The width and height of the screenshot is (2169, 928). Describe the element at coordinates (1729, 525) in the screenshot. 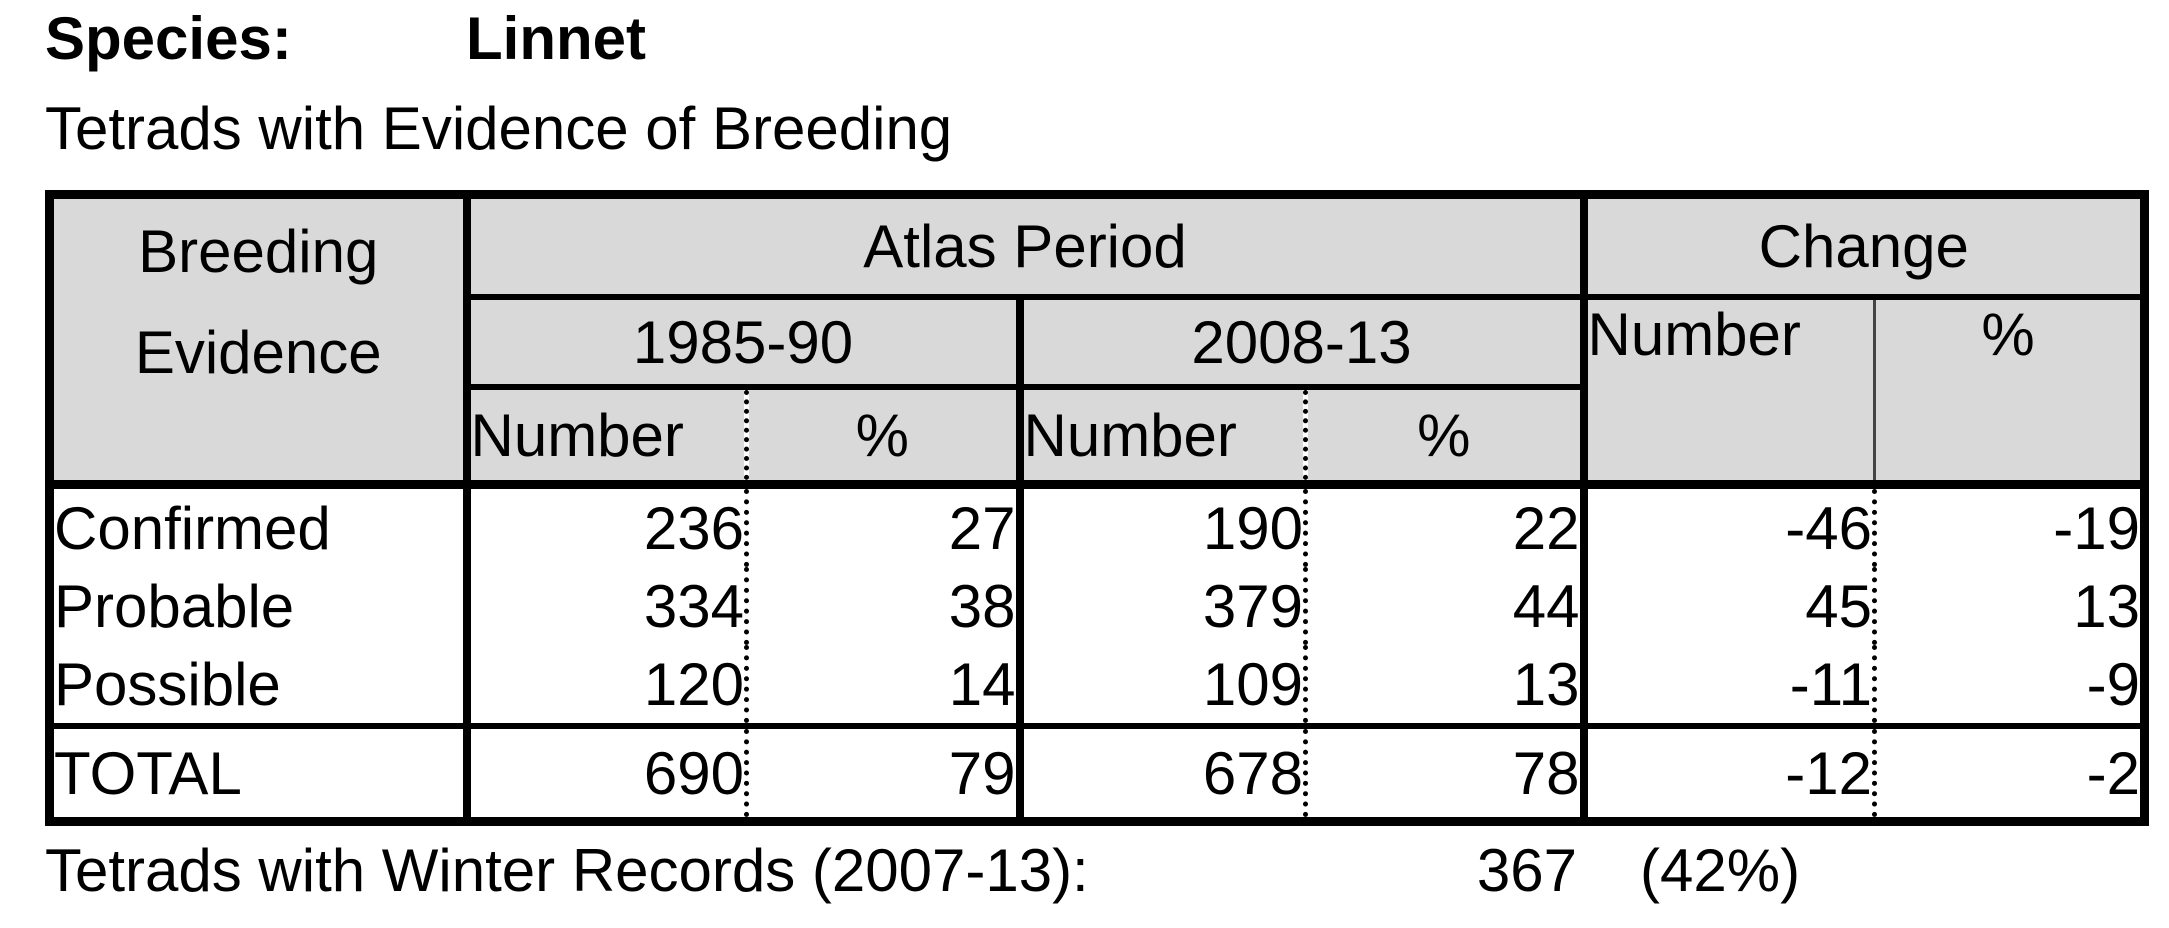

I see `cell-change-number: -46` at that location.